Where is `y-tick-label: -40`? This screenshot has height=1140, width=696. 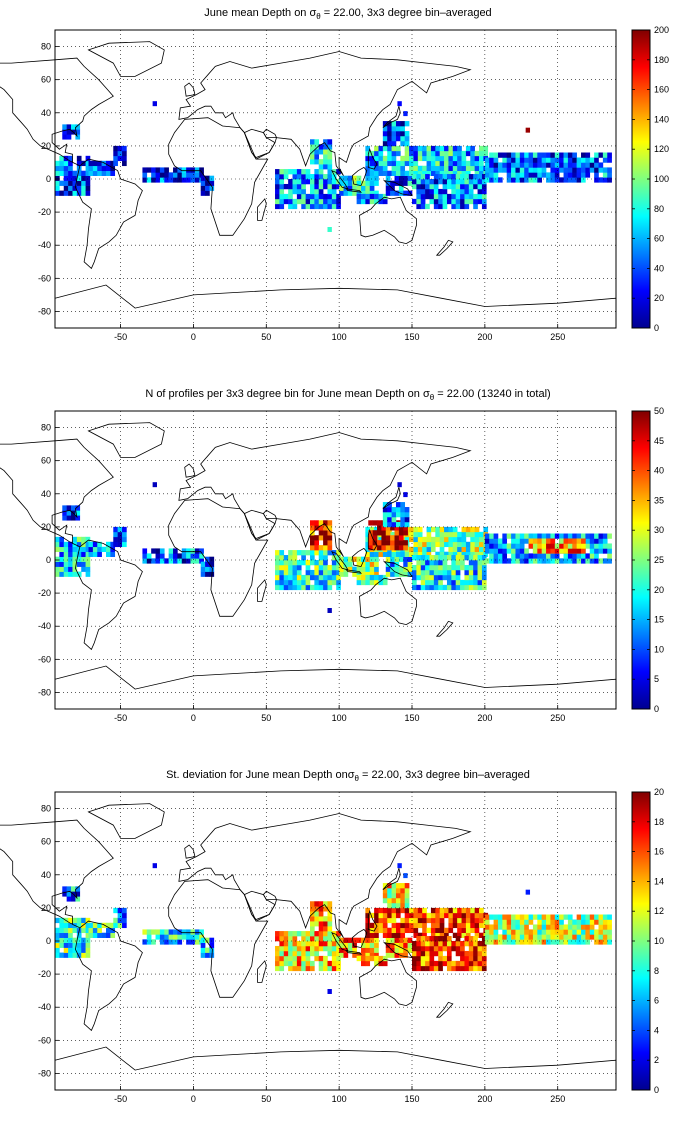 y-tick-label: -40 is located at coordinates (44, 245).